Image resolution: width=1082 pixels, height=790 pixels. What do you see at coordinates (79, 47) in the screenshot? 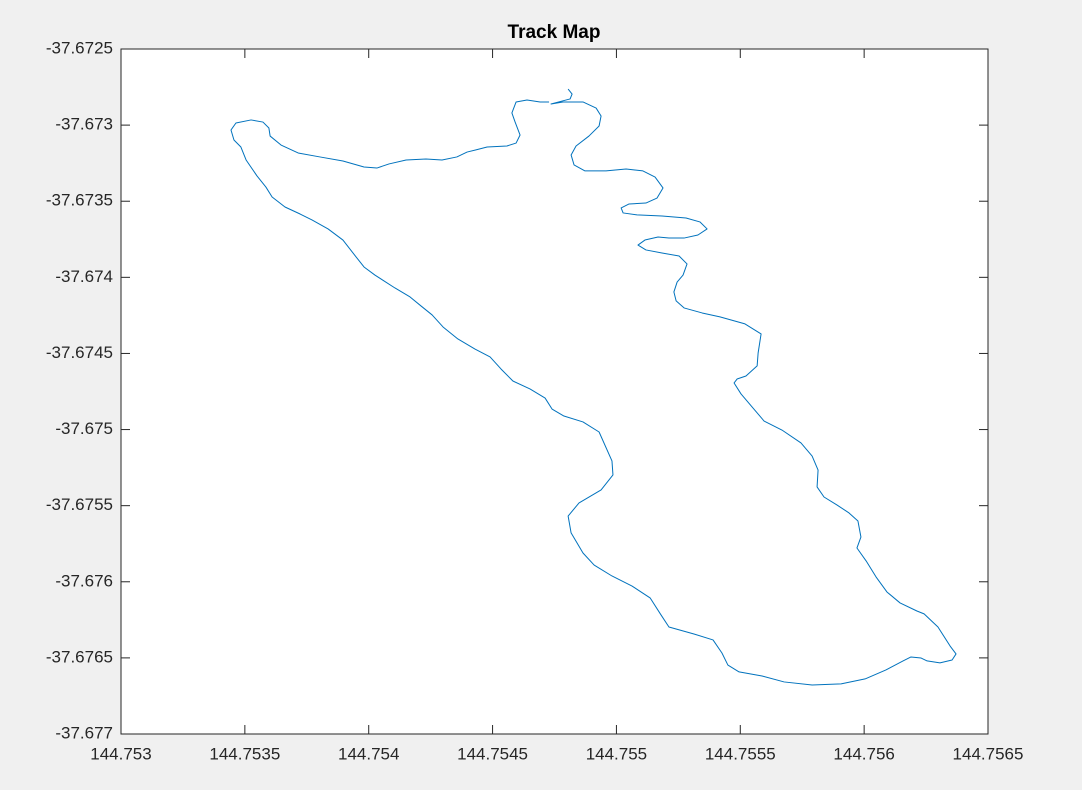
I see `y-tick-label: -37.6725` at bounding box center [79, 47].